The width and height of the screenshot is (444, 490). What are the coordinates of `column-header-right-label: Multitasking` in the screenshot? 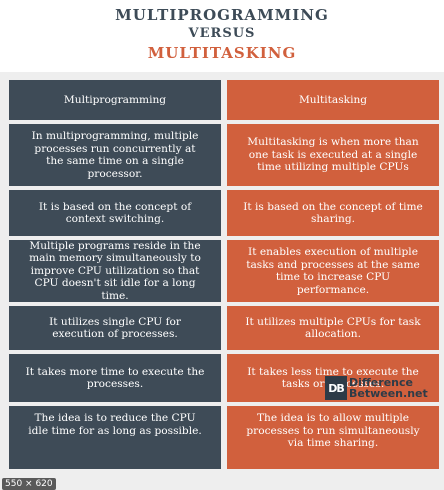 It's located at (333, 99).